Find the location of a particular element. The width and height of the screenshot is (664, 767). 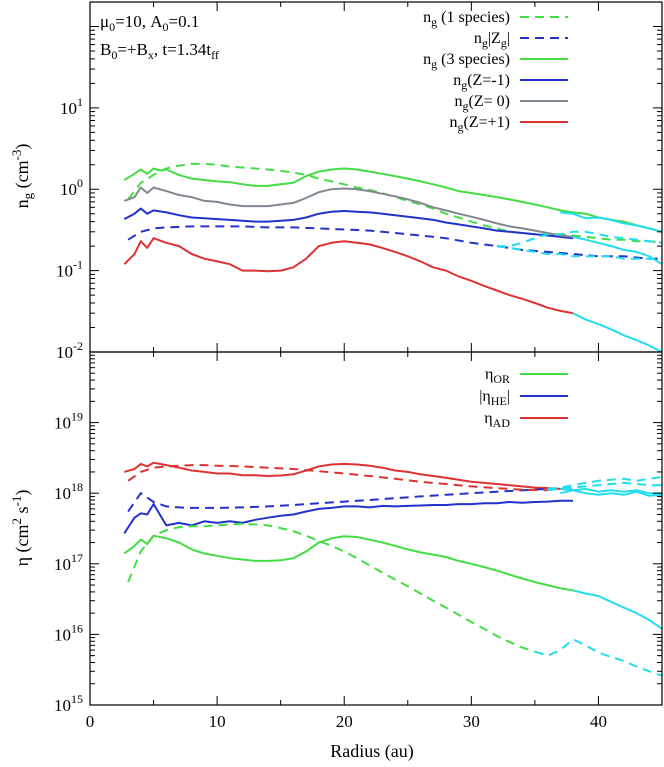

series-line--ad is located at coordinates (349, 476).